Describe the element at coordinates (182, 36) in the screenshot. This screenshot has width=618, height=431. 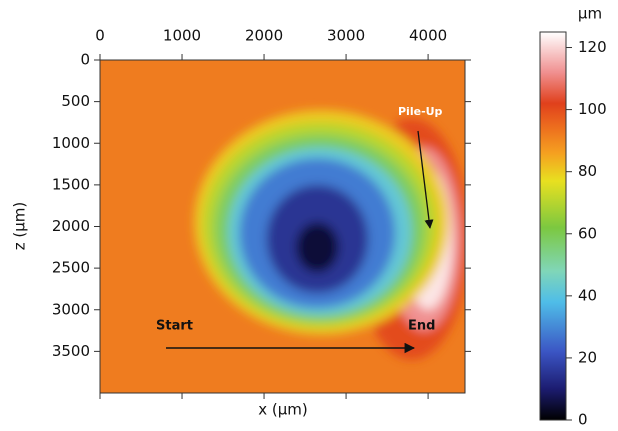
I see `x-tick-label: 1000` at that location.